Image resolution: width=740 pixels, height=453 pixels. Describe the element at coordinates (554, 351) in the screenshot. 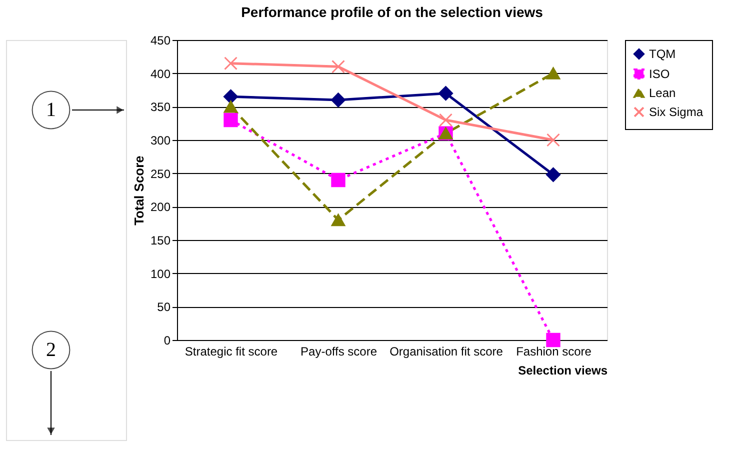

I see `x-tick-label: Fashion score` at that location.